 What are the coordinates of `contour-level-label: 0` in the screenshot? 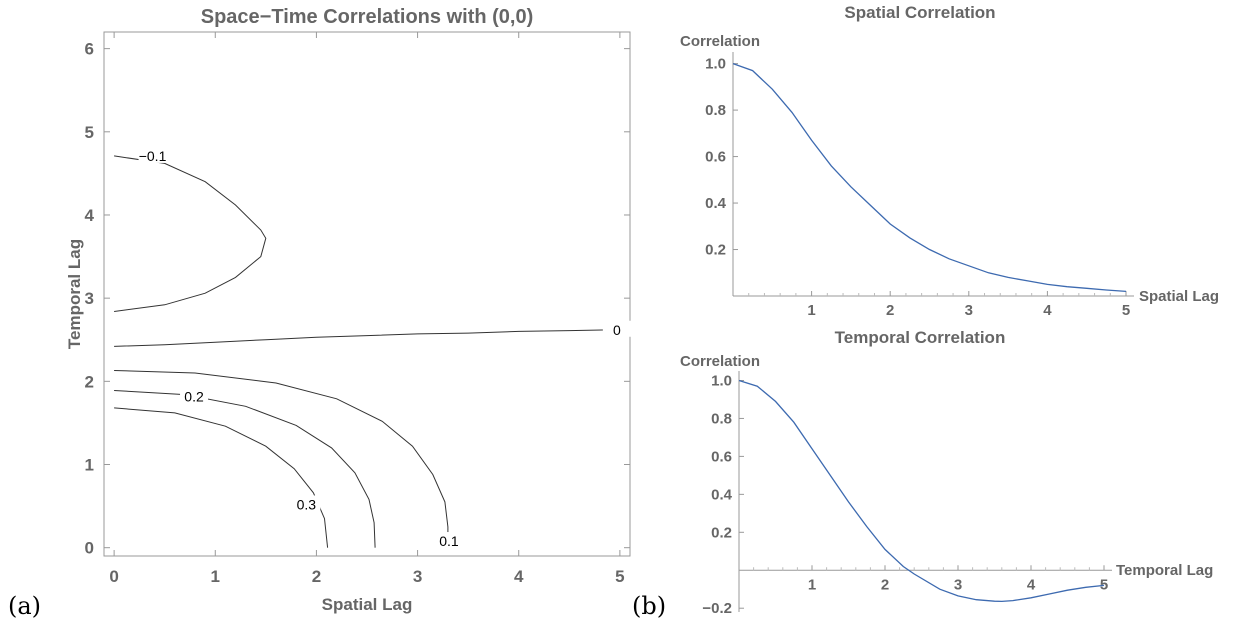 It's located at (617, 330).